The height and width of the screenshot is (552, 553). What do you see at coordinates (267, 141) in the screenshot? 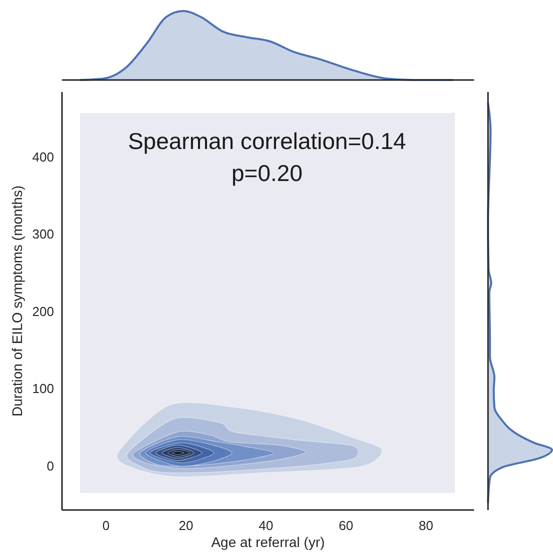
I see `annotation: Spearman correlation=0.14` at bounding box center [267, 141].